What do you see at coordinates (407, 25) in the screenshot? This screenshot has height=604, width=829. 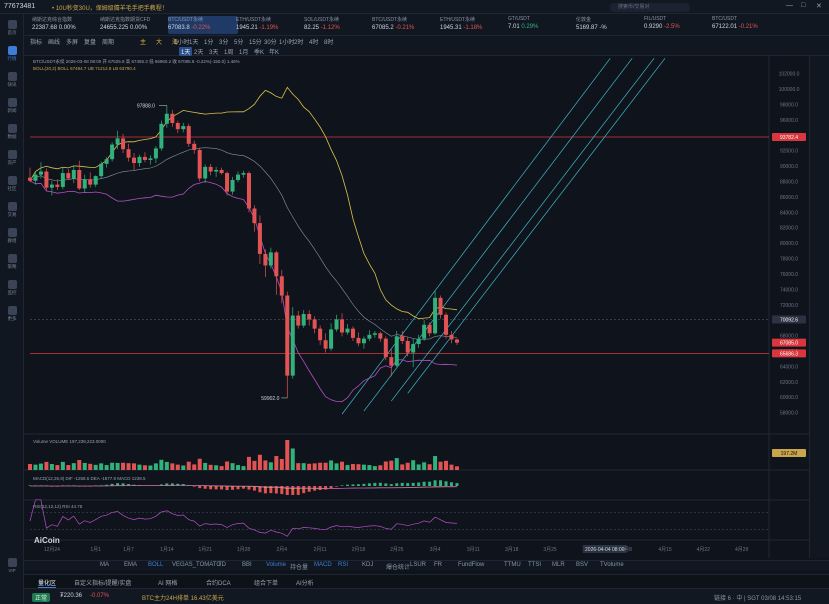 I see `ticker-item: BTC/USDT永续 67085.2 -0.21%` at bounding box center [407, 25].